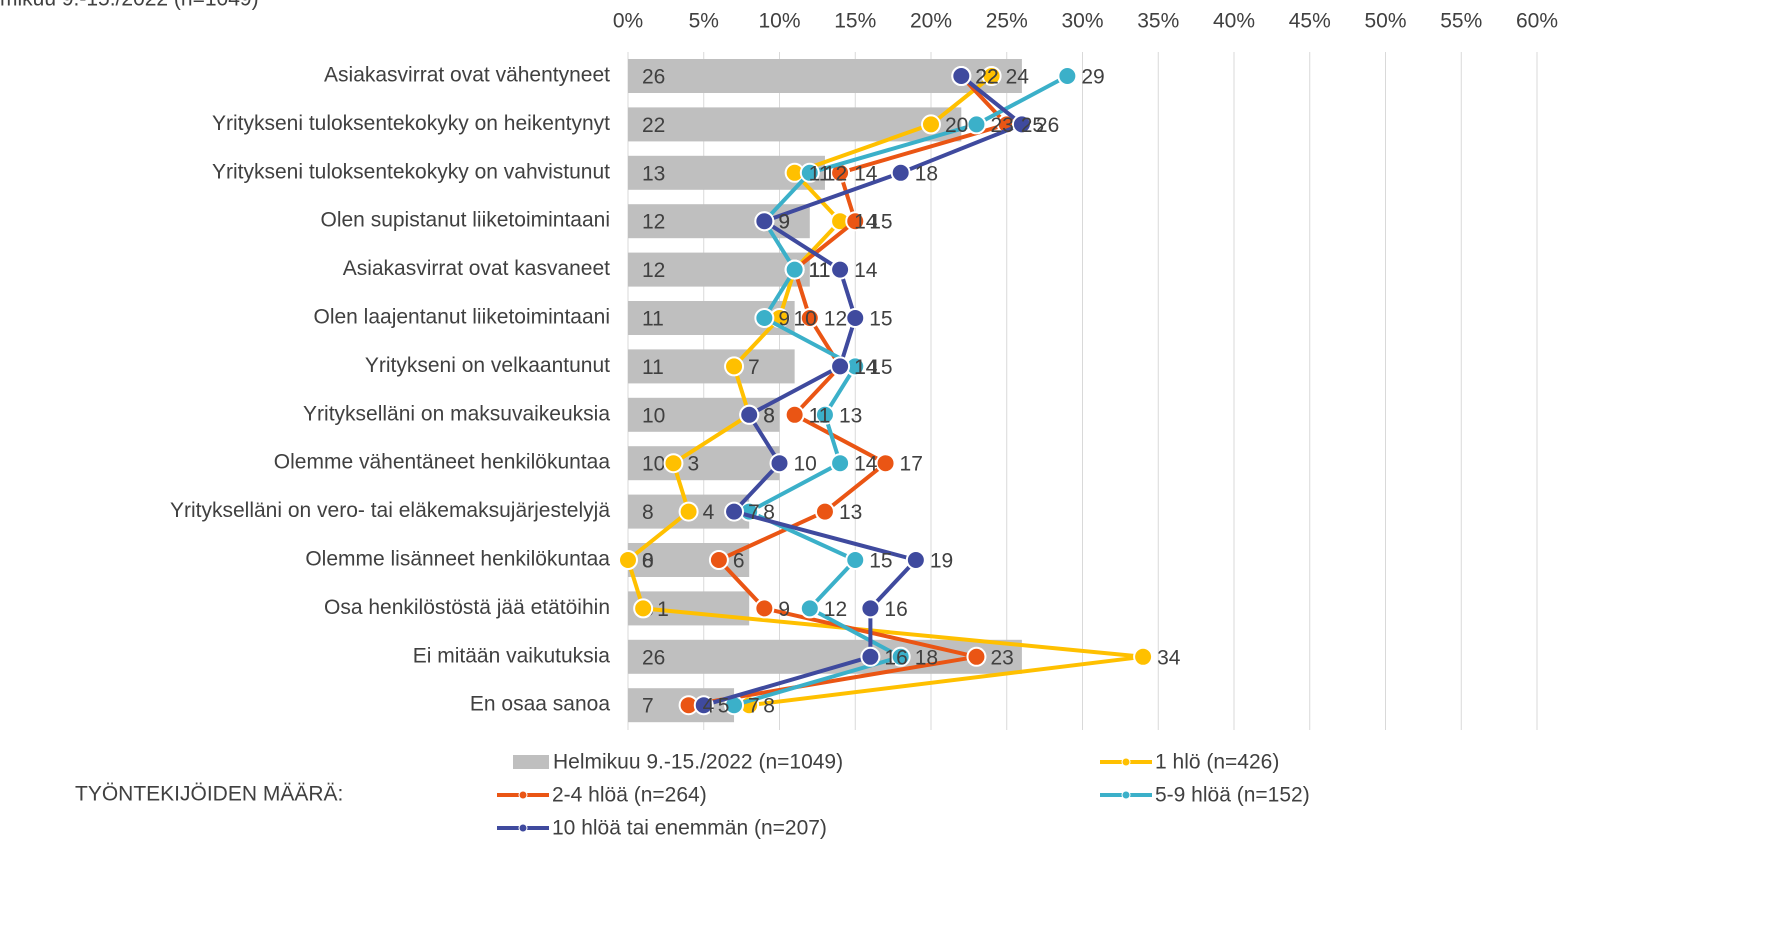 The height and width of the screenshot is (952, 1780). I want to click on line, so click(863, 391).